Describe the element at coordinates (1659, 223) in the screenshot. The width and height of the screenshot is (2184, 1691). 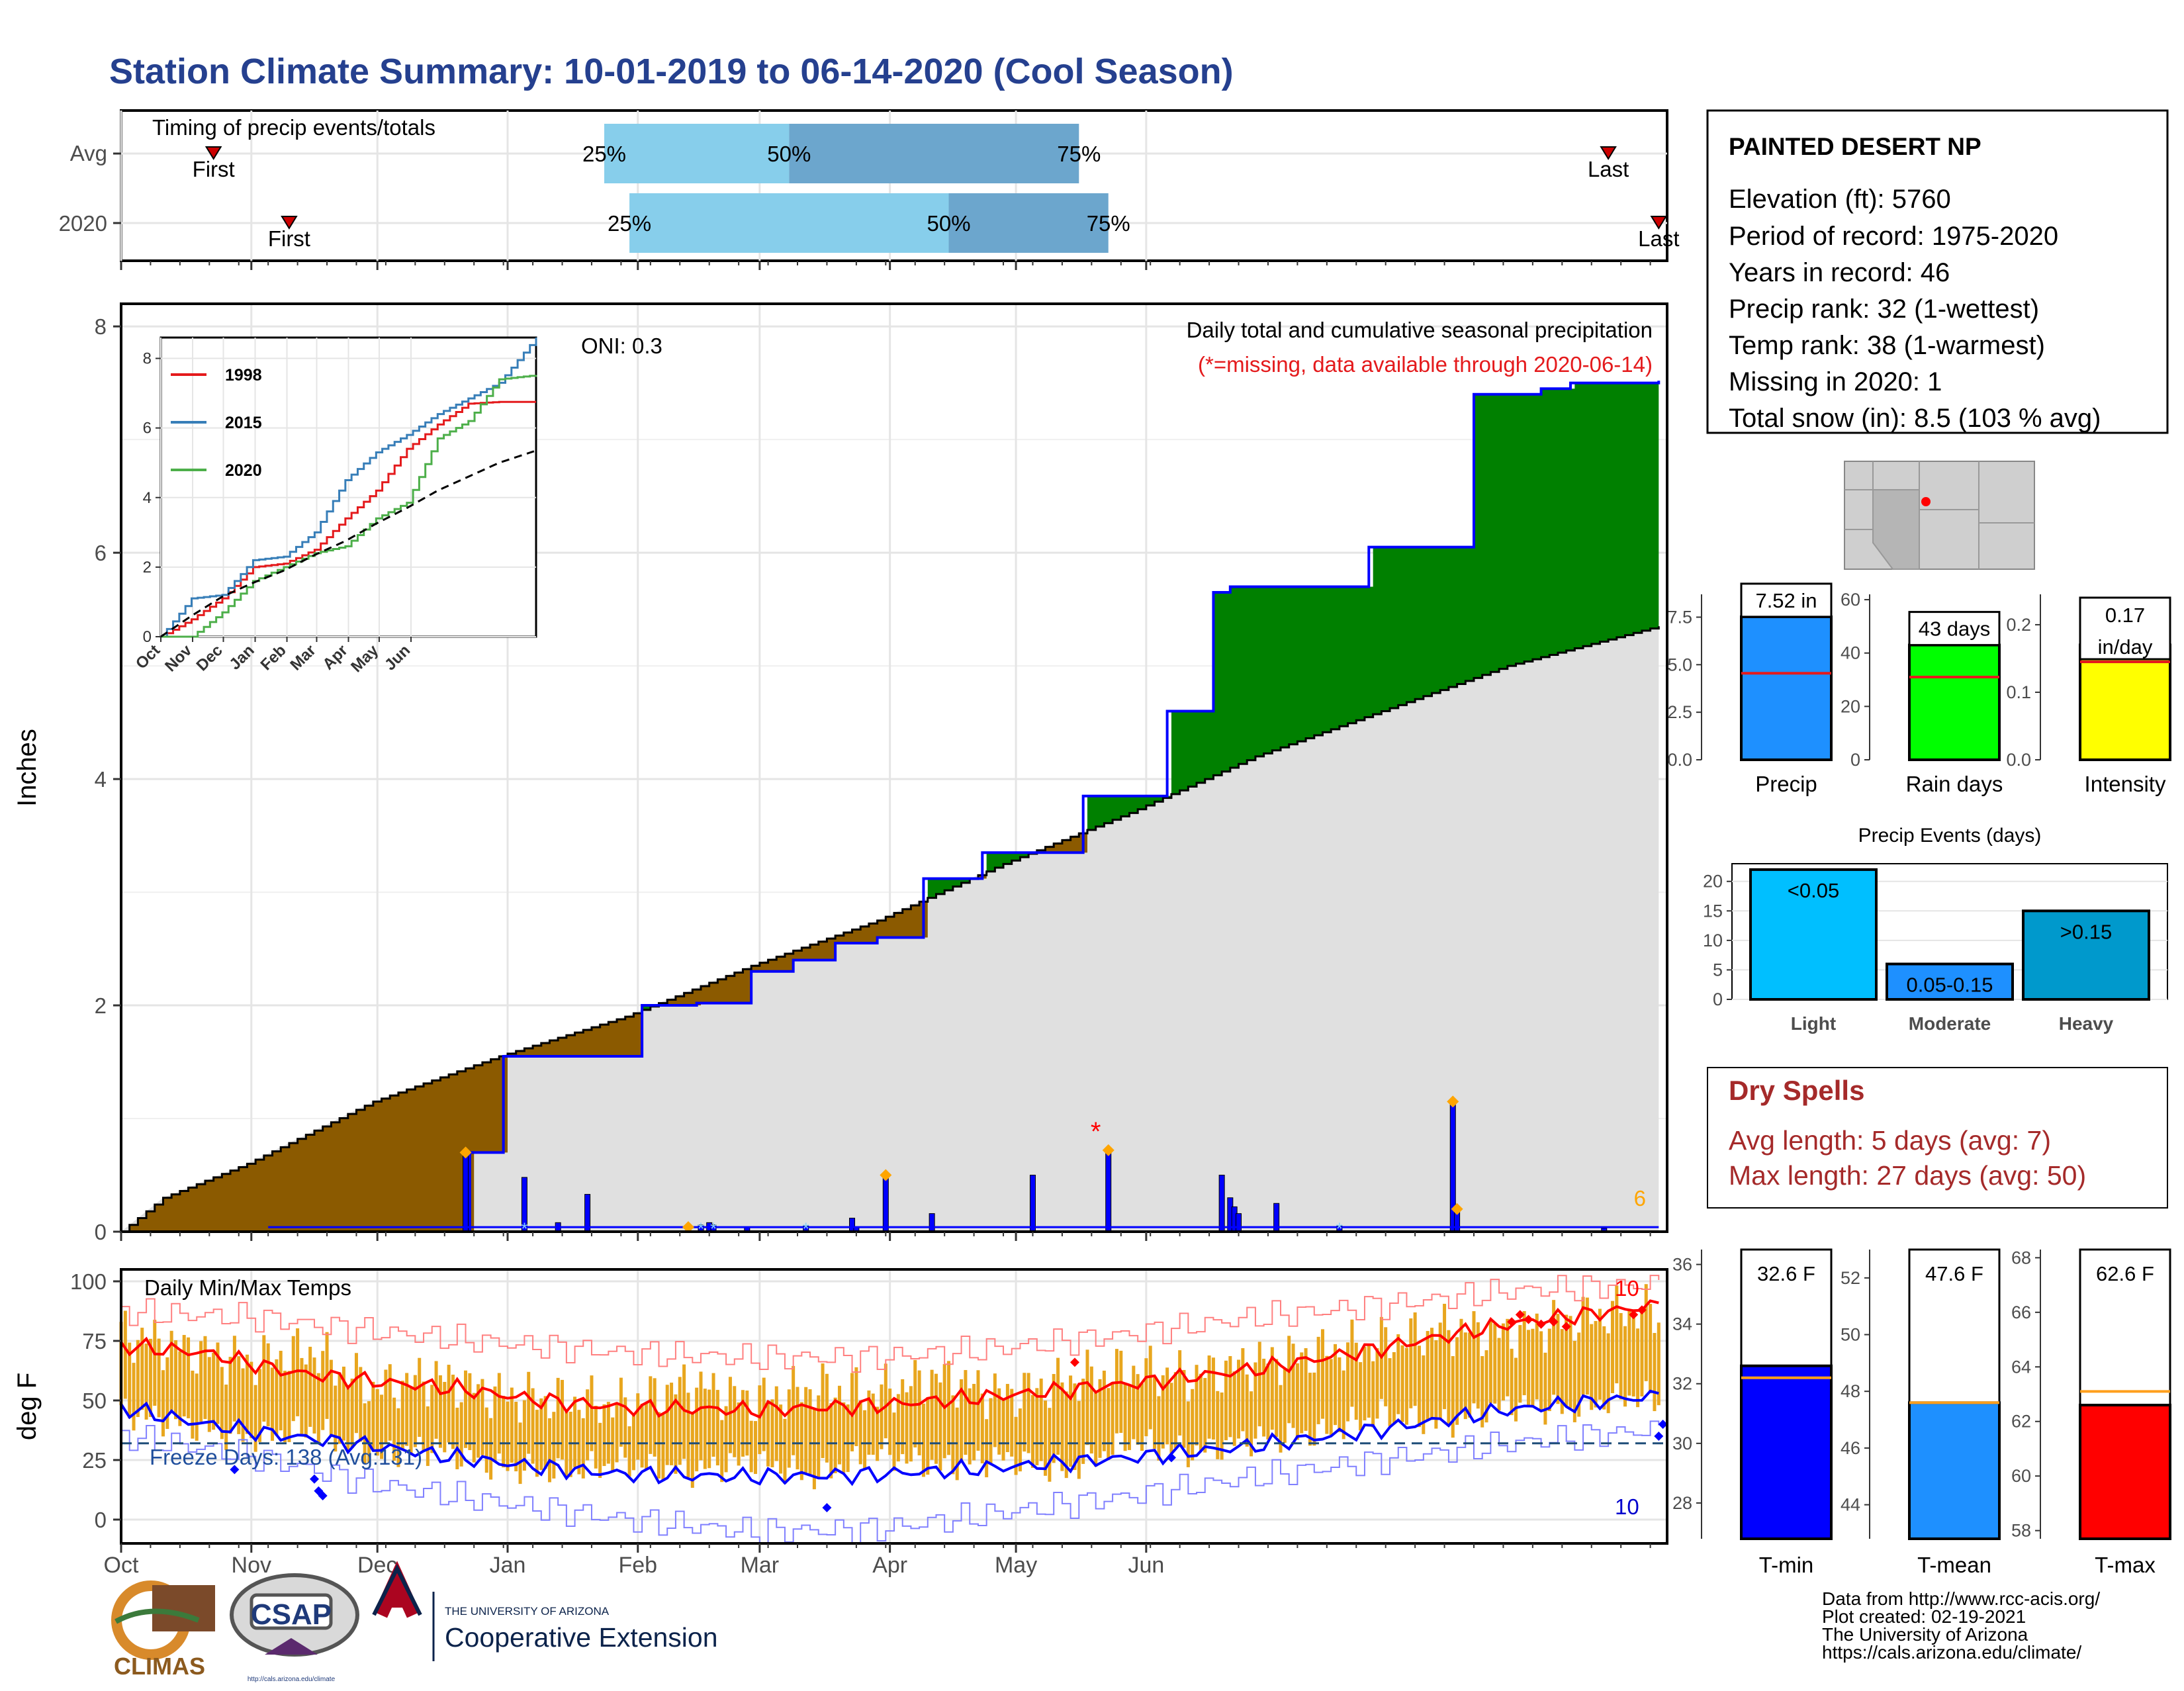
I see `last-event-marker` at that location.